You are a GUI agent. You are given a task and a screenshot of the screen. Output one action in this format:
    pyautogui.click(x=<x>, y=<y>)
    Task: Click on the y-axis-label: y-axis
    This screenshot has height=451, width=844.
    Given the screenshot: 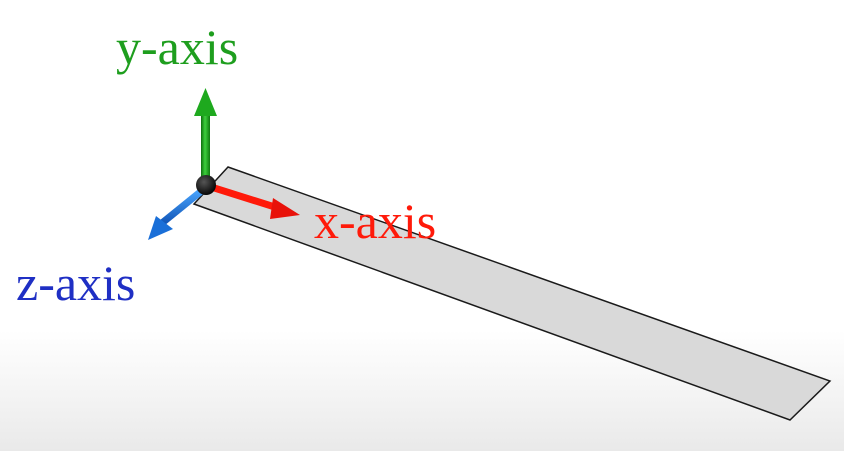 What is the action you would take?
    pyautogui.click(x=177, y=47)
    